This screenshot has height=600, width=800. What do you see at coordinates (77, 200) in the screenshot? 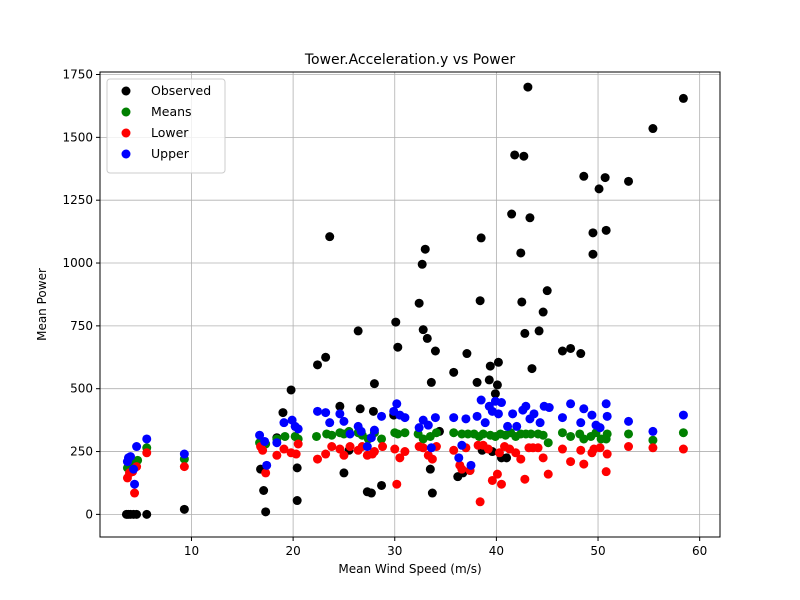
I see `y-tick-label: 1250` at bounding box center [77, 200].